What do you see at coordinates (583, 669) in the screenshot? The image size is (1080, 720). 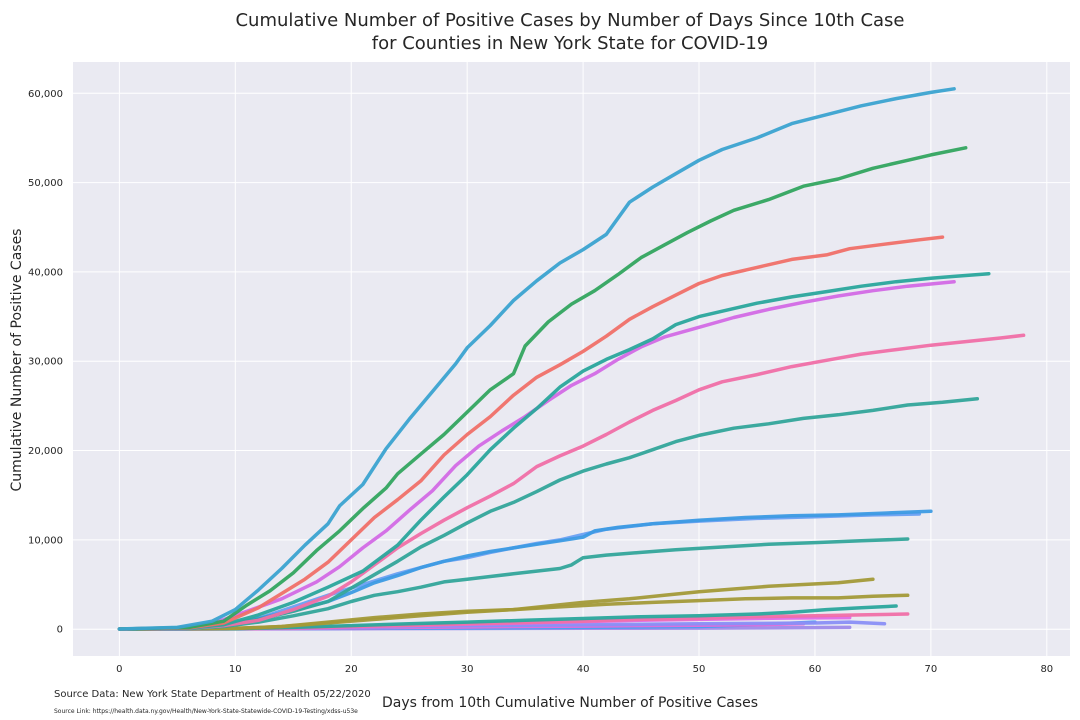 I see `x-tick-label: 40` at bounding box center [583, 669].